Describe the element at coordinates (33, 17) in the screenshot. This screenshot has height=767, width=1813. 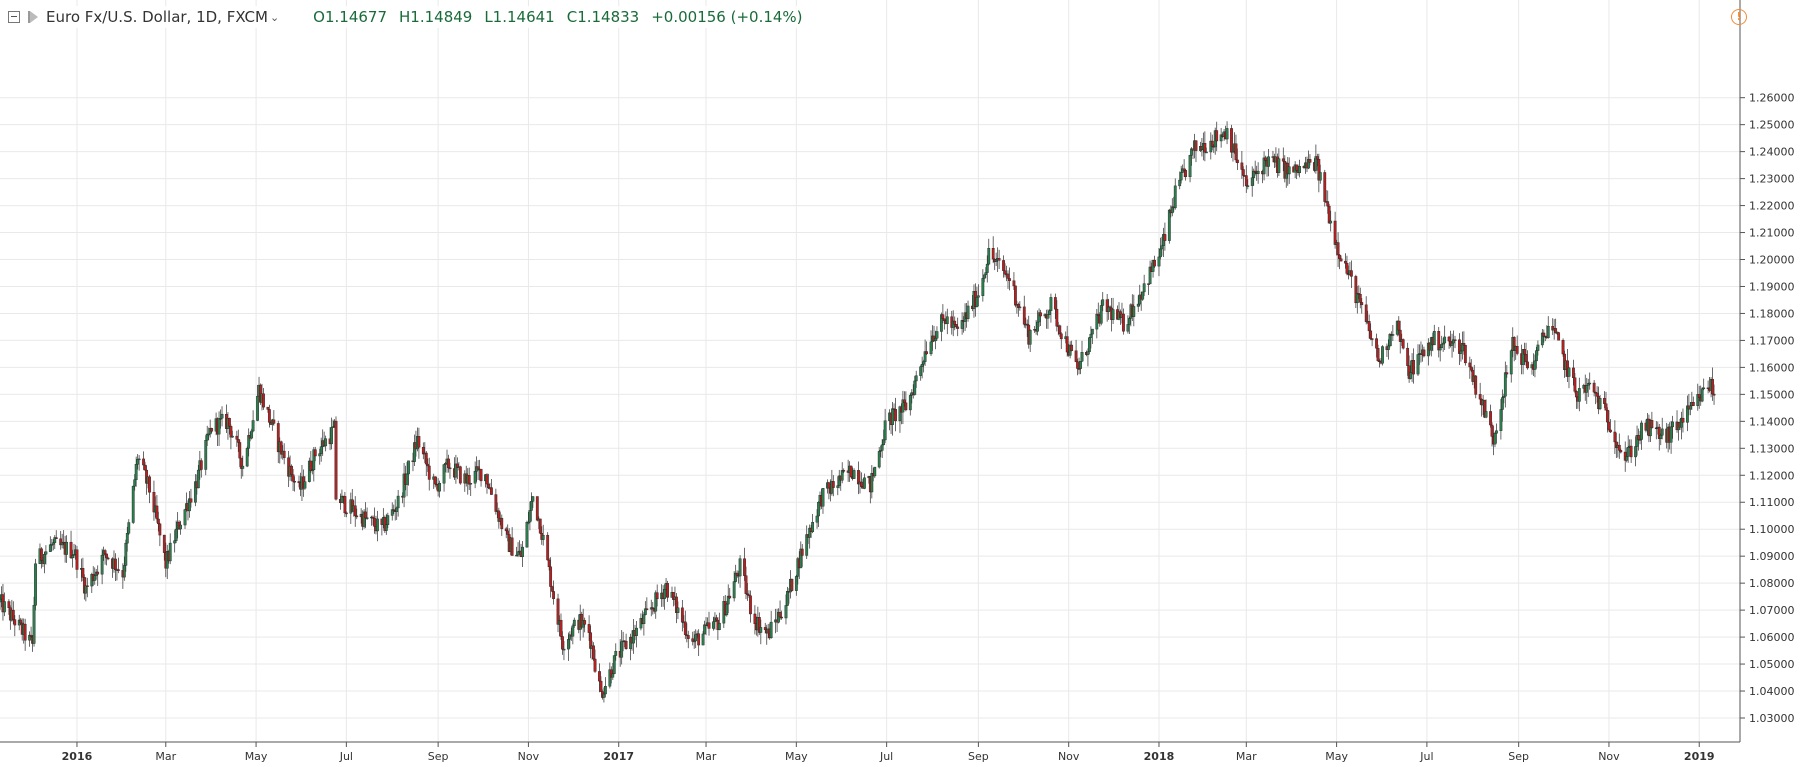
I see `flag-icon` at that location.